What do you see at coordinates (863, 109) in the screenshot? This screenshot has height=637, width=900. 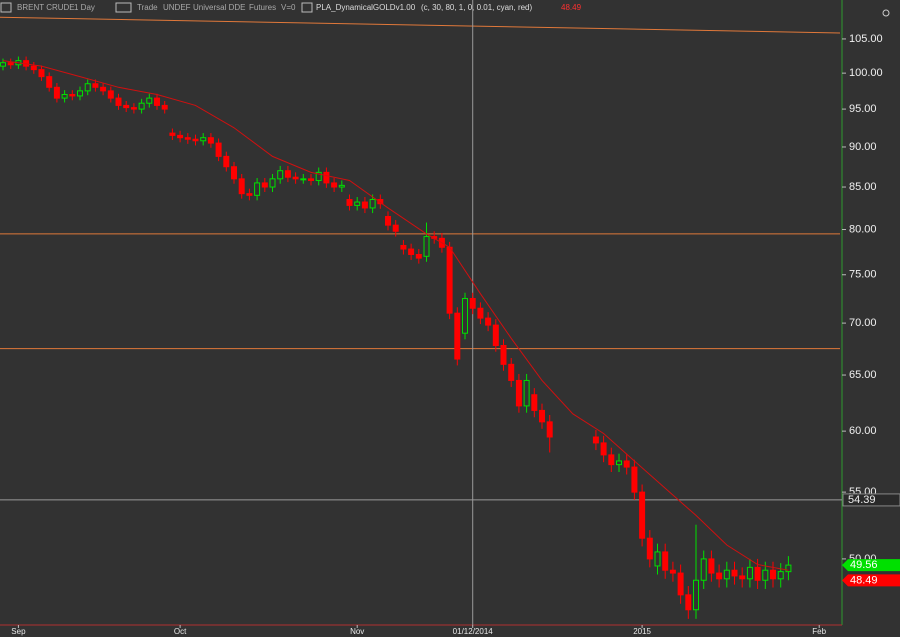 I see `y-tick-label: 95.00` at bounding box center [863, 109].